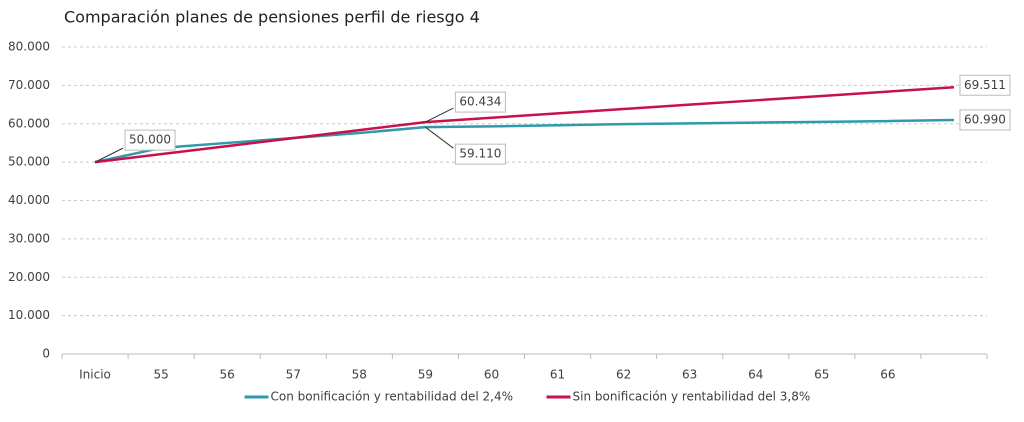 The width and height of the screenshot is (1024, 422). What do you see at coordinates (227, 375) in the screenshot?
I see `x-tick-label: 56` at bounding box center [227, 375].